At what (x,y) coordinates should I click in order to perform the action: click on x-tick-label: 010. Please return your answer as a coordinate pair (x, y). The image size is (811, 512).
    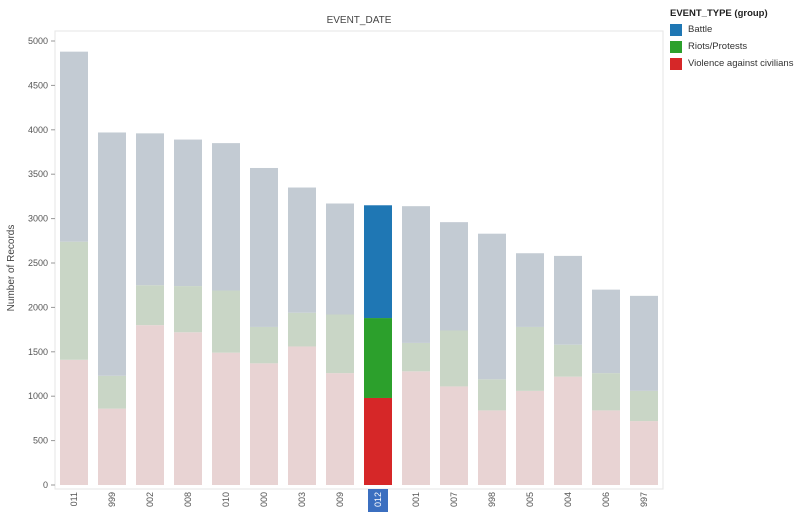
    Looking at the image, I should click on (226, 499).